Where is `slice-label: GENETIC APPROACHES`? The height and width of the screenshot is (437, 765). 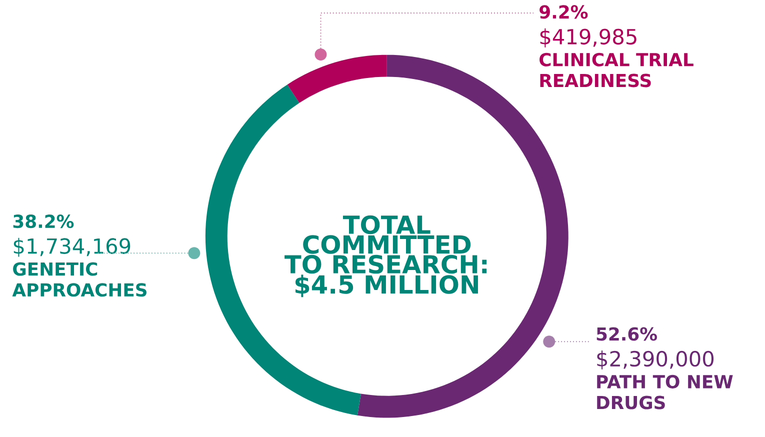 slice-label: GENETIC APPROACHES is located at coordinates (79, 279).